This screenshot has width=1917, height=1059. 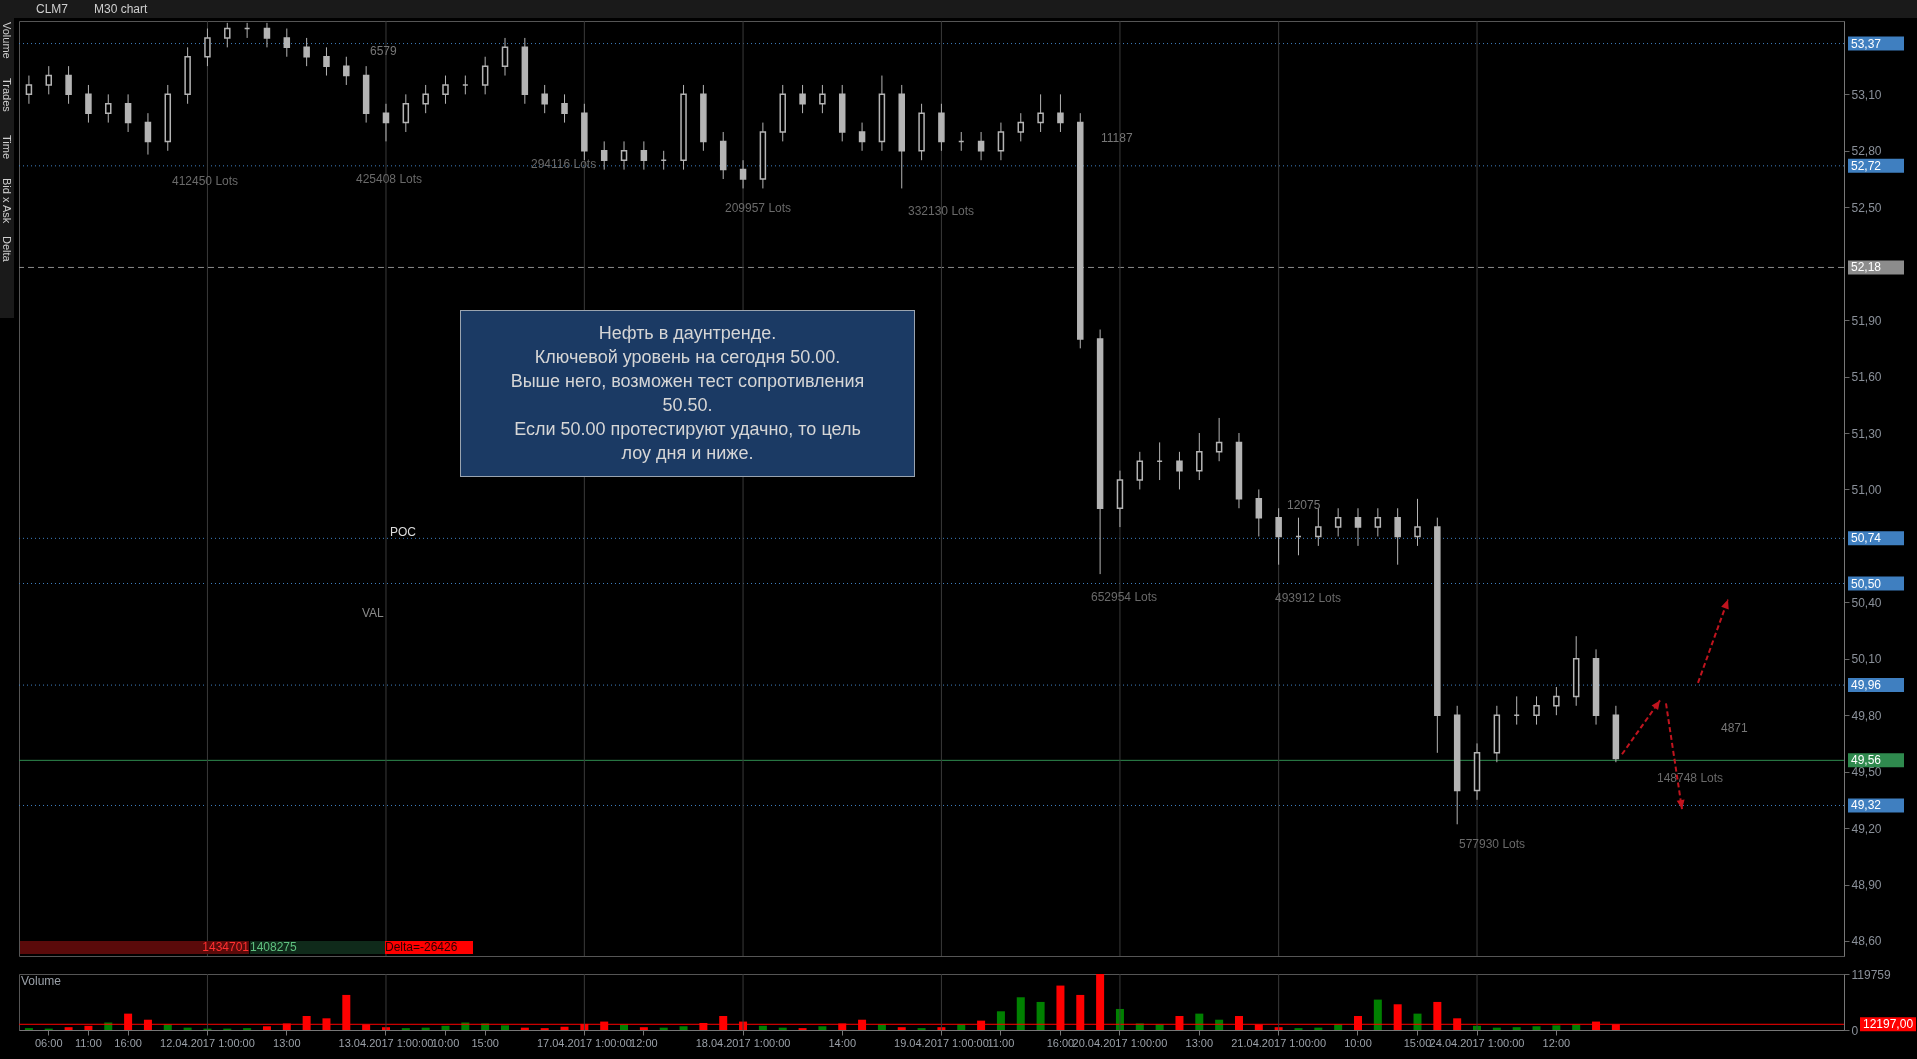 What do you see at coordinates (1866, 207) in the screenshot?
I see `y-tick-label: 52,50` at bounding box center [1866, 207].